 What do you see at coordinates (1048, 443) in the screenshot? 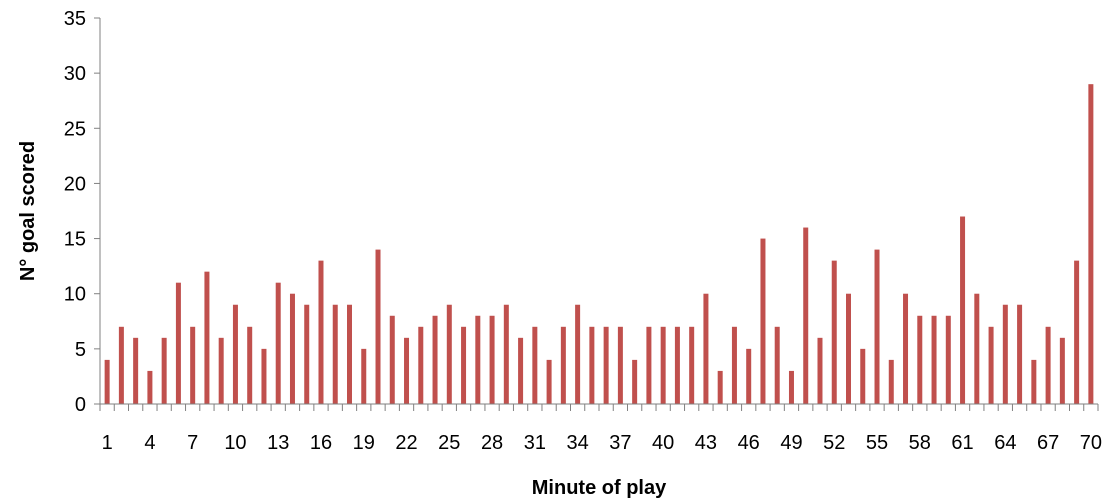
I see `x-tick-label: 67` at bounding box center [1048, 443].